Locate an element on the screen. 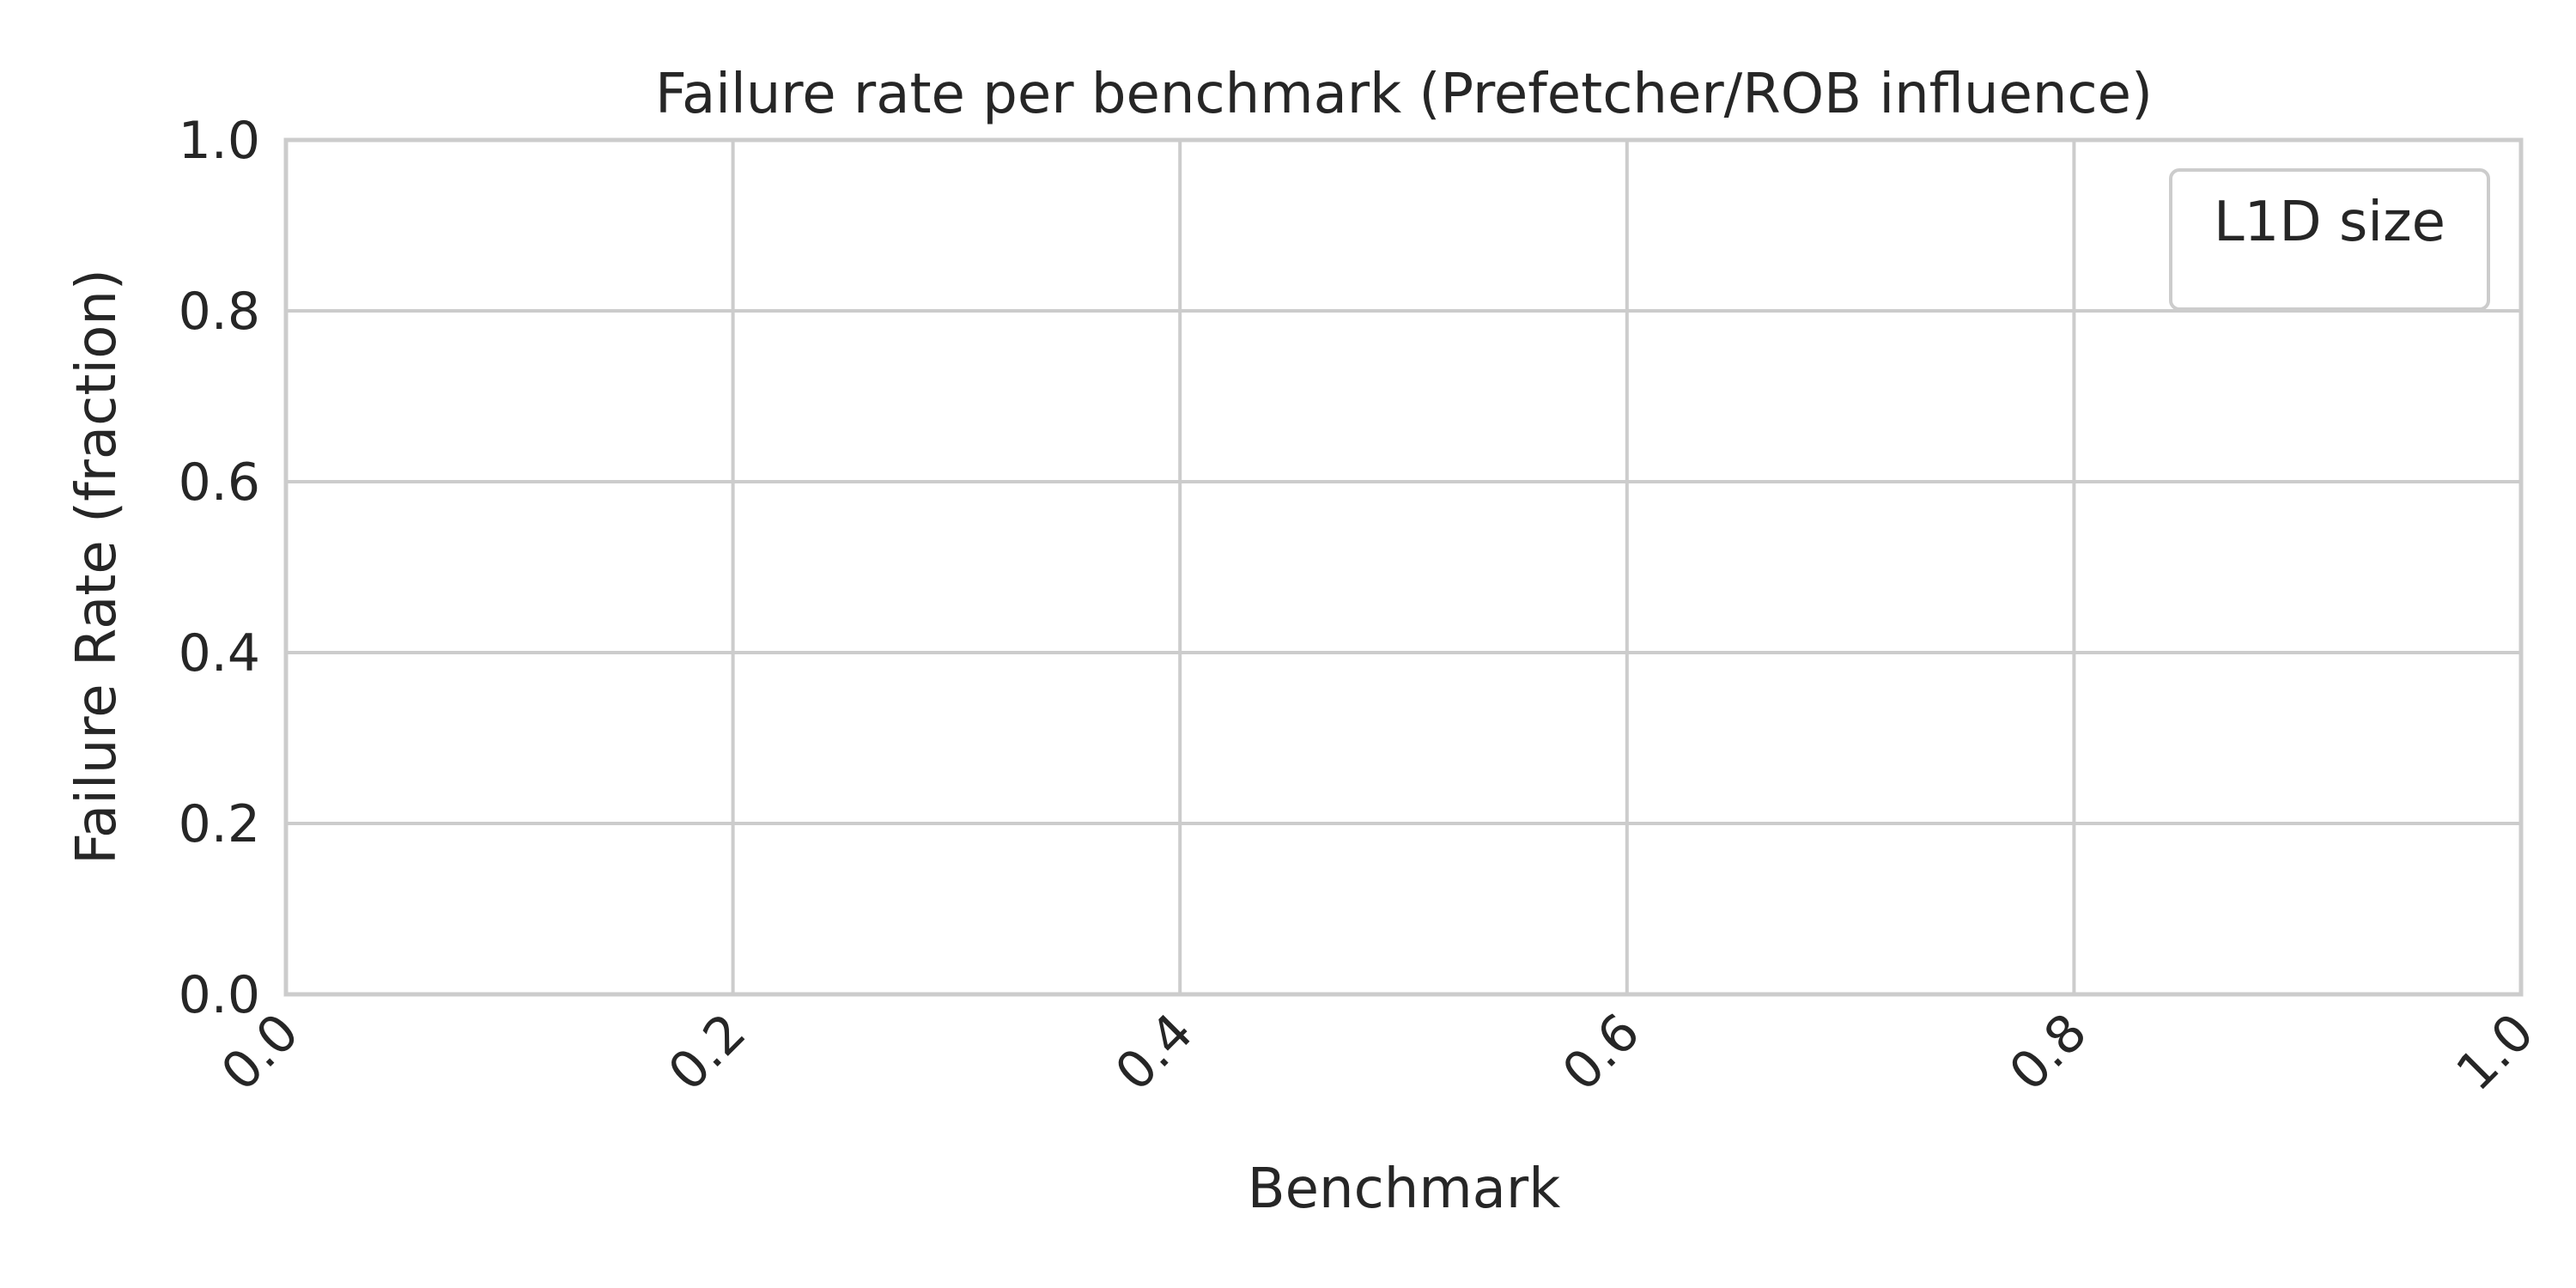  y-tick-label: 0.6 is located at coordinates (219, 483).